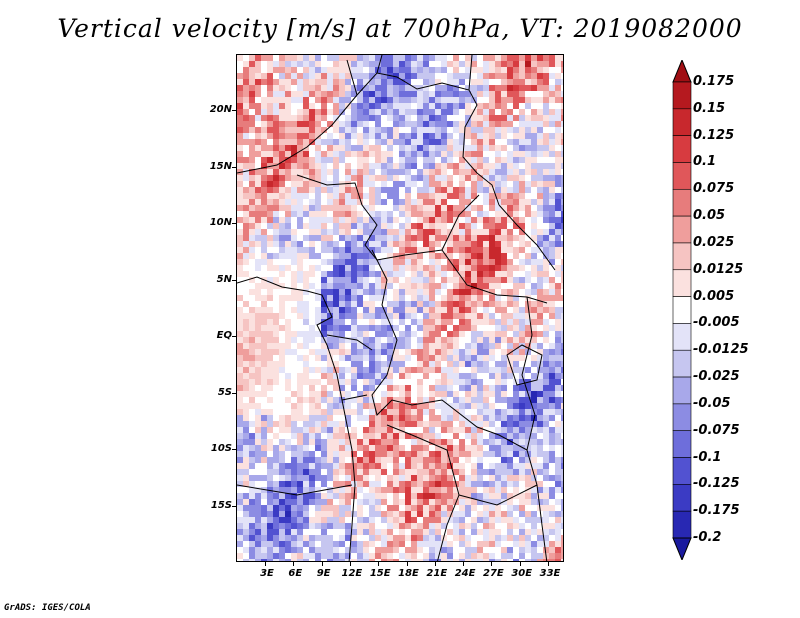 The width and height of the screenshot is (800, 618). I want to click on longitude-tick-label: 12E, so click(352, 573).